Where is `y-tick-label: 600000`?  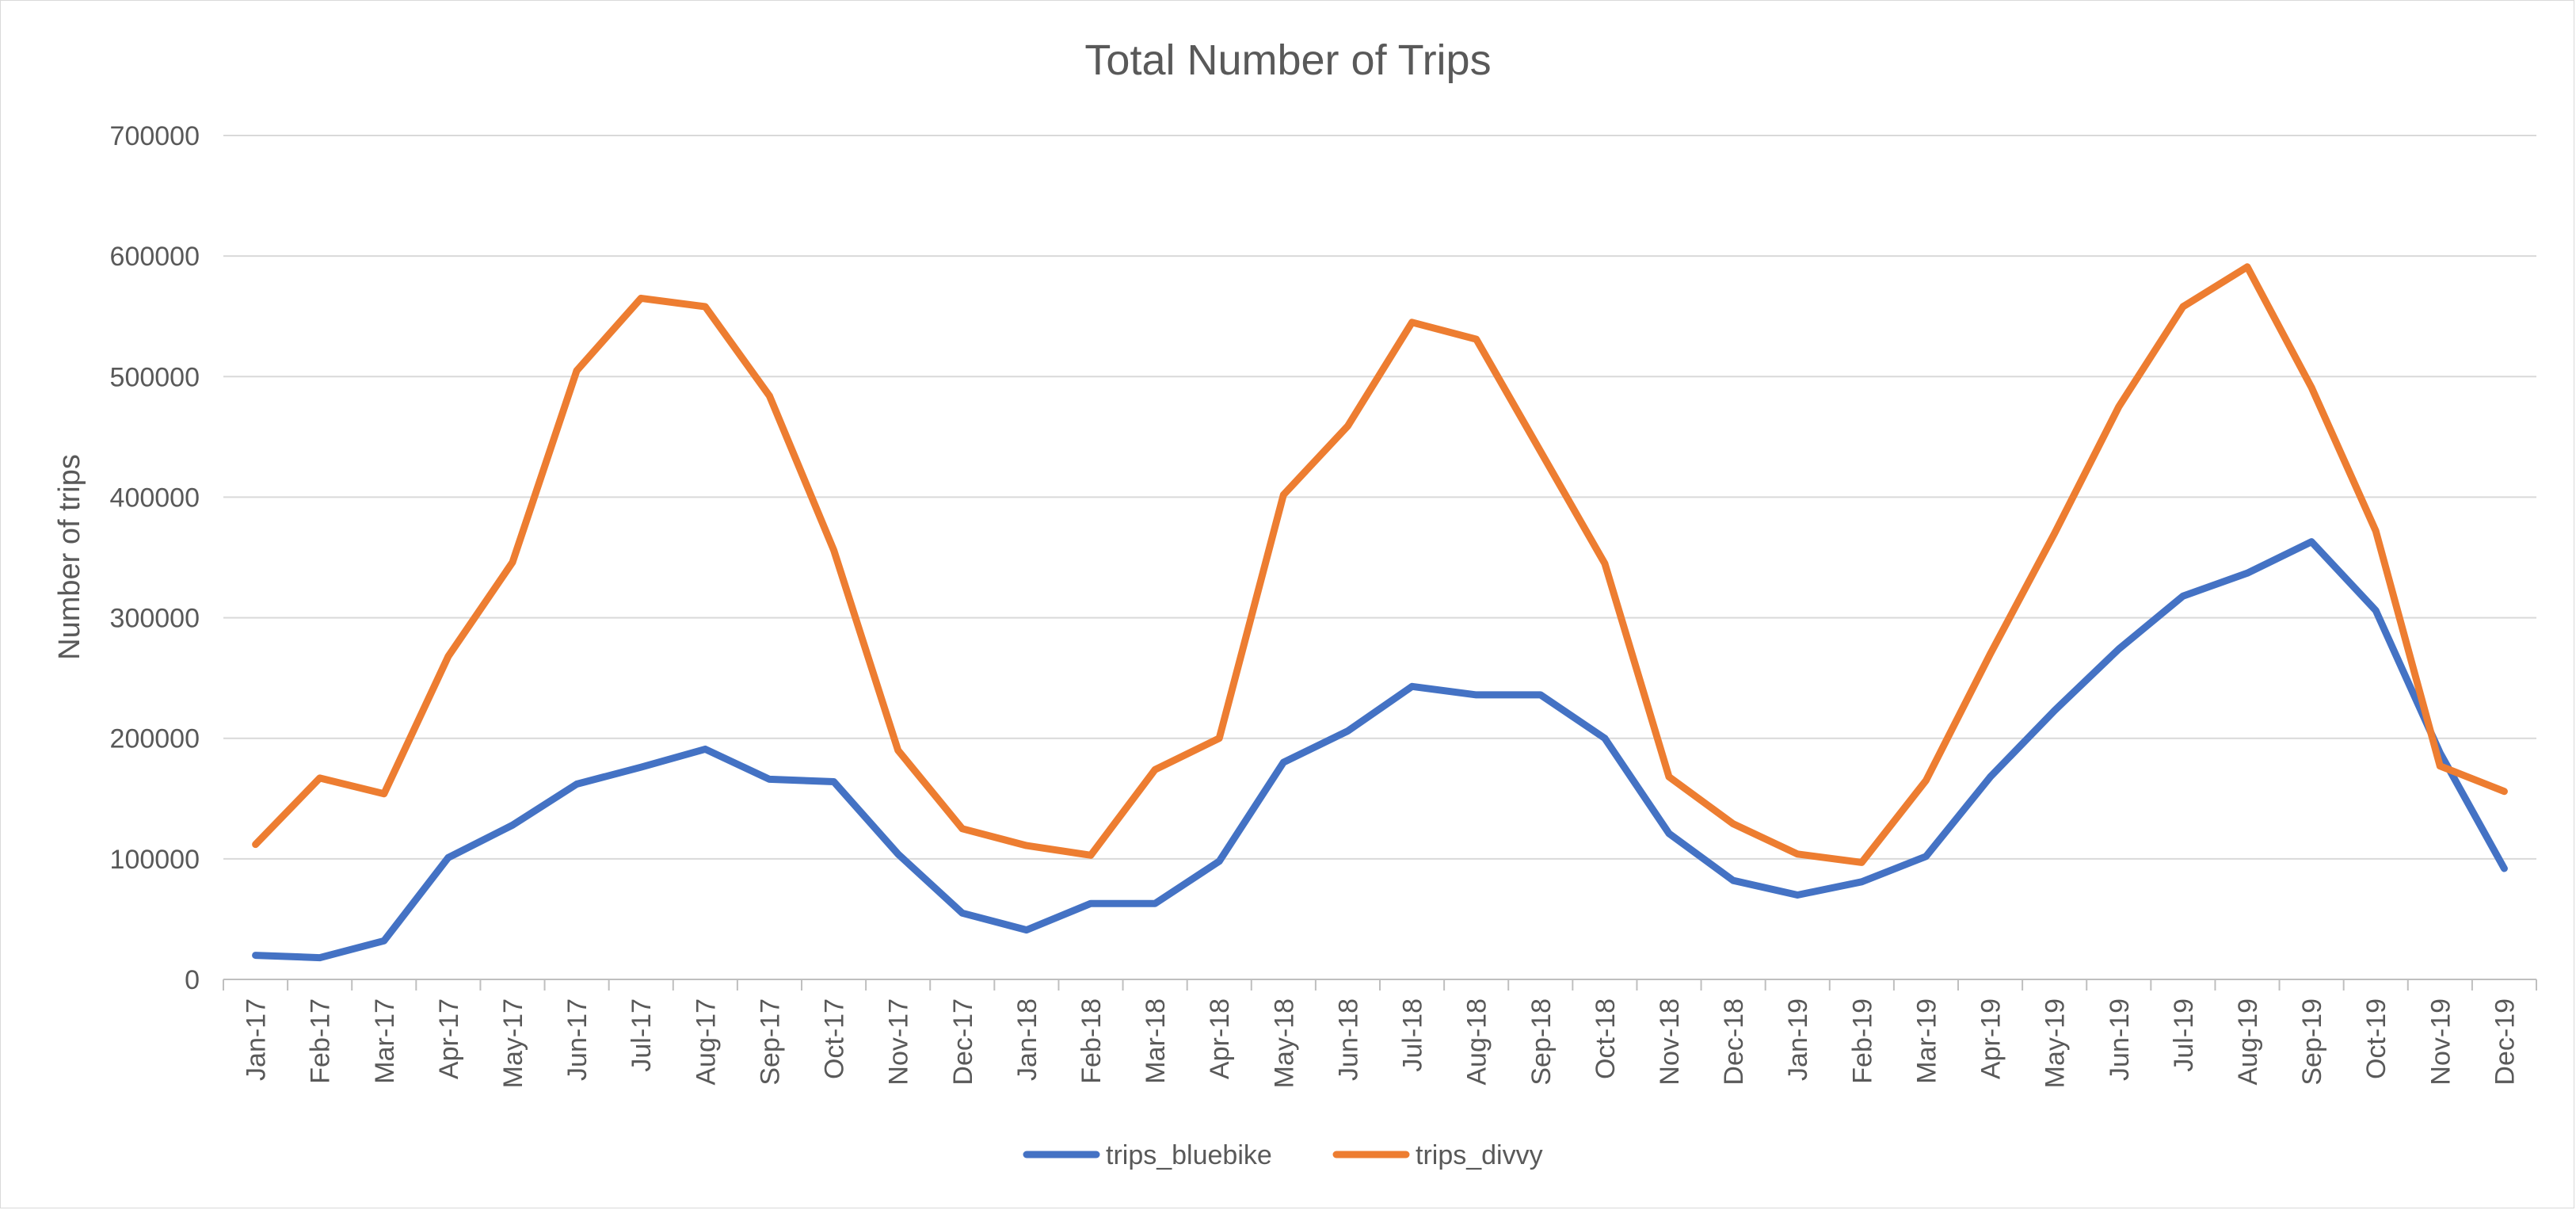 y-tick-label: 600000 is located at coordinates (155, 257).